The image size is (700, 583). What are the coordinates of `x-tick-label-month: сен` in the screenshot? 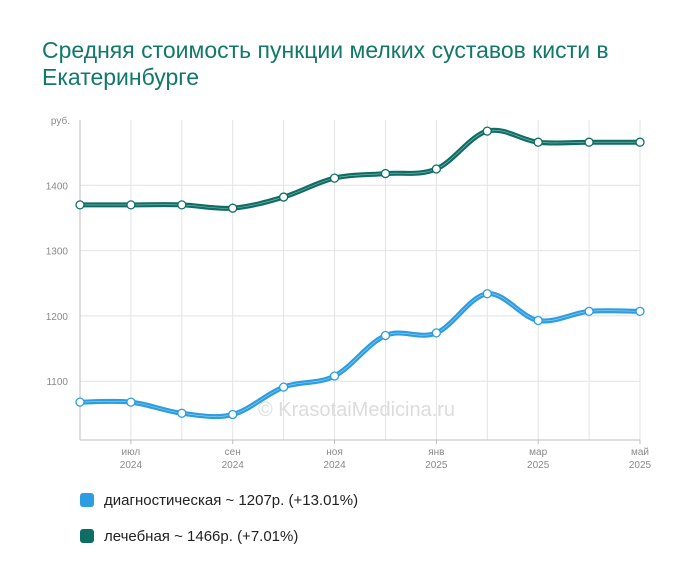 It's located at (233, 452).